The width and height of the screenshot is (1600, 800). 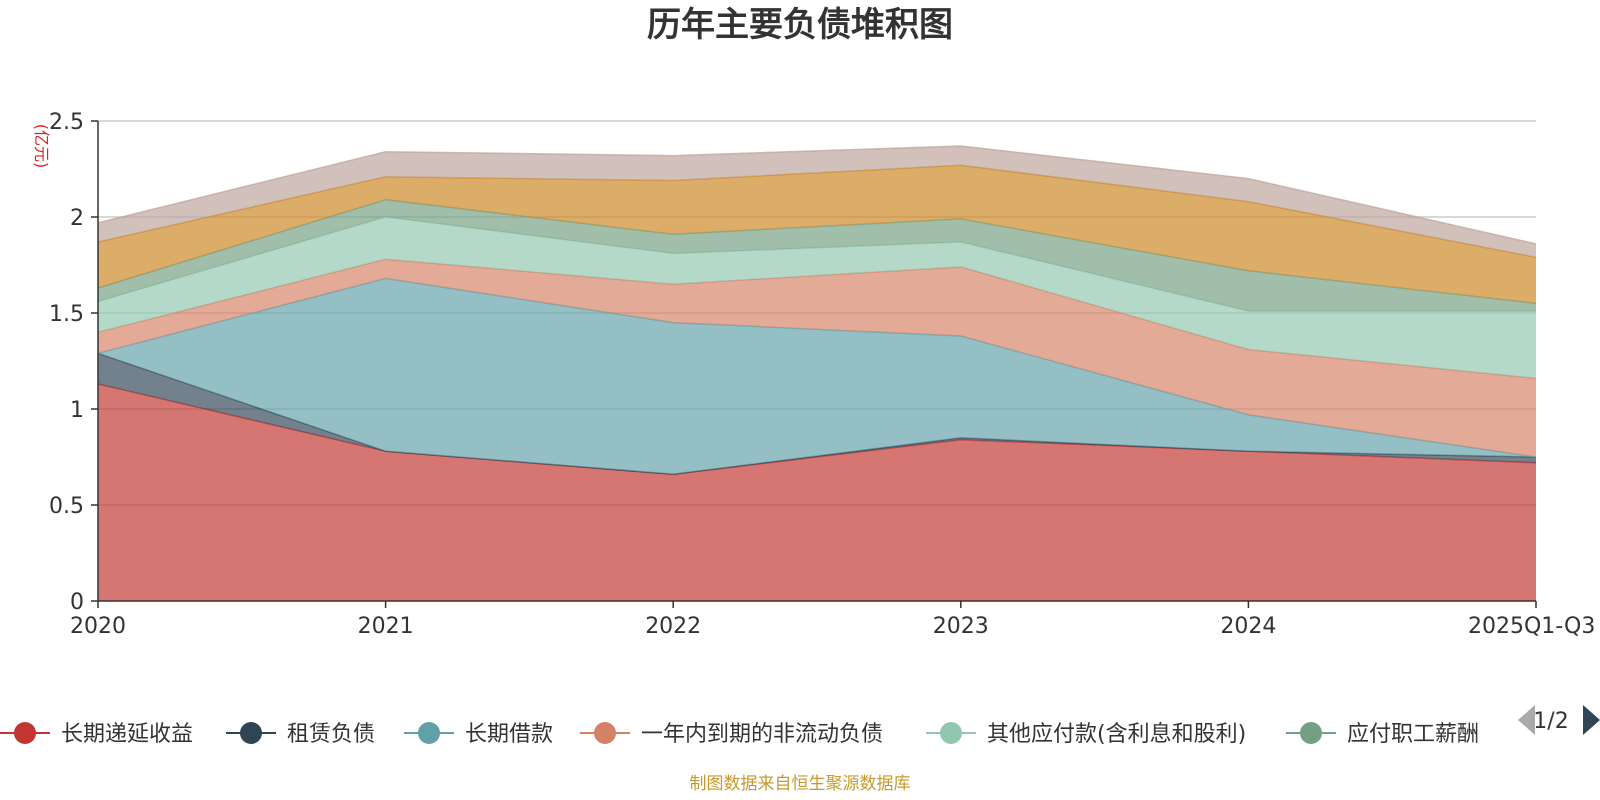 I want to click on x-tick-label-0: 2020, so click(x=98, y=626).